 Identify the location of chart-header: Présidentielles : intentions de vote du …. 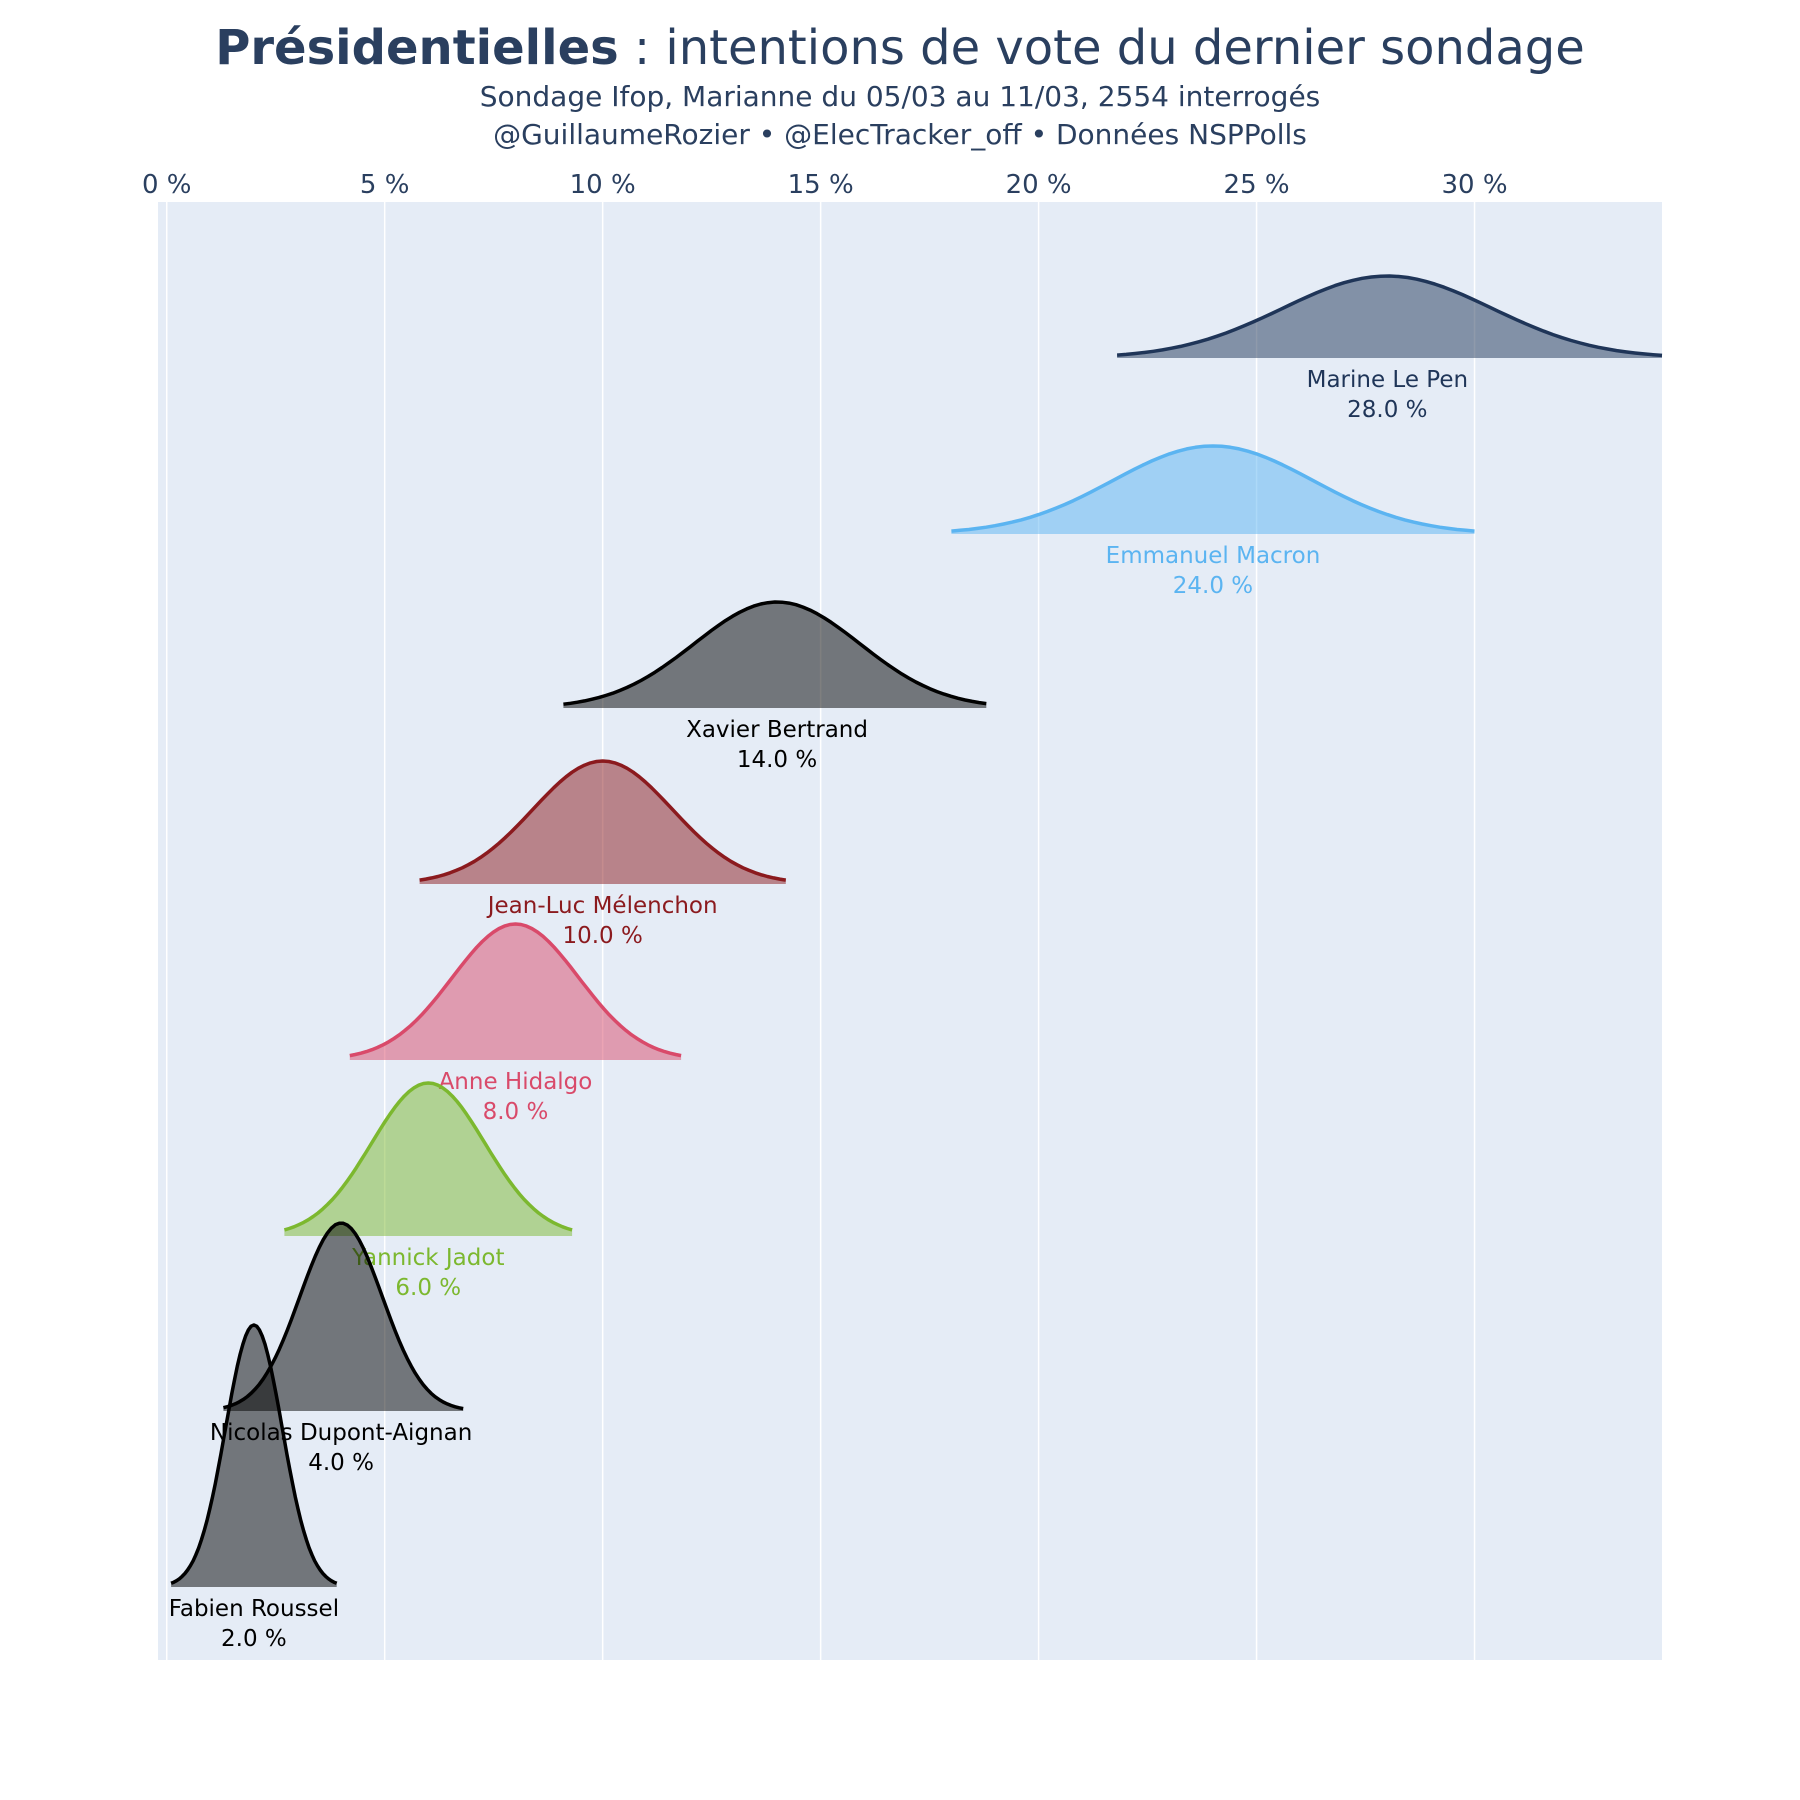
(900, 86).